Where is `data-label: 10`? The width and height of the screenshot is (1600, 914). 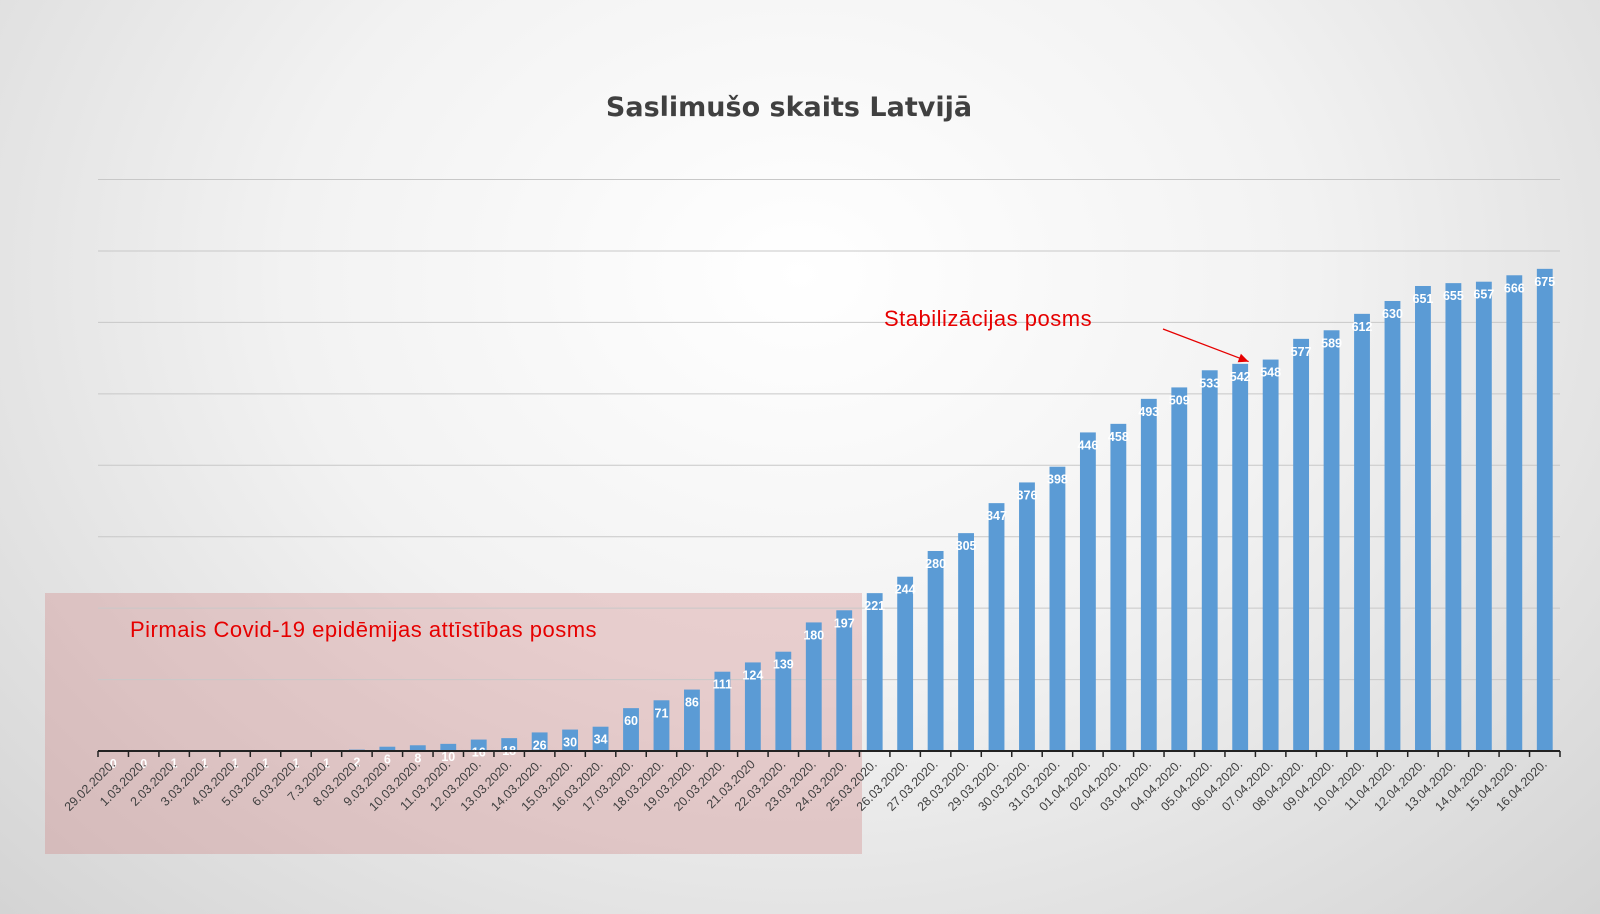 data-label: 10 is located at coordinates (448, 757).